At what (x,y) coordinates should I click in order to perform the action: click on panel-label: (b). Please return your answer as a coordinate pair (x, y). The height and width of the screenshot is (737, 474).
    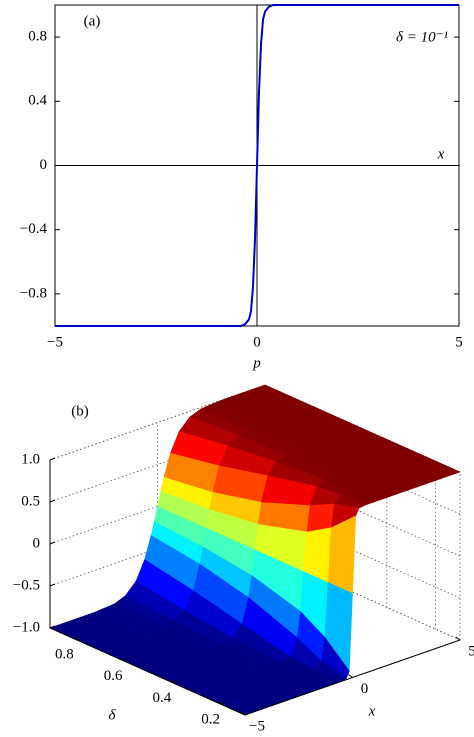
    Looking at the image, I should click on (80, 411).